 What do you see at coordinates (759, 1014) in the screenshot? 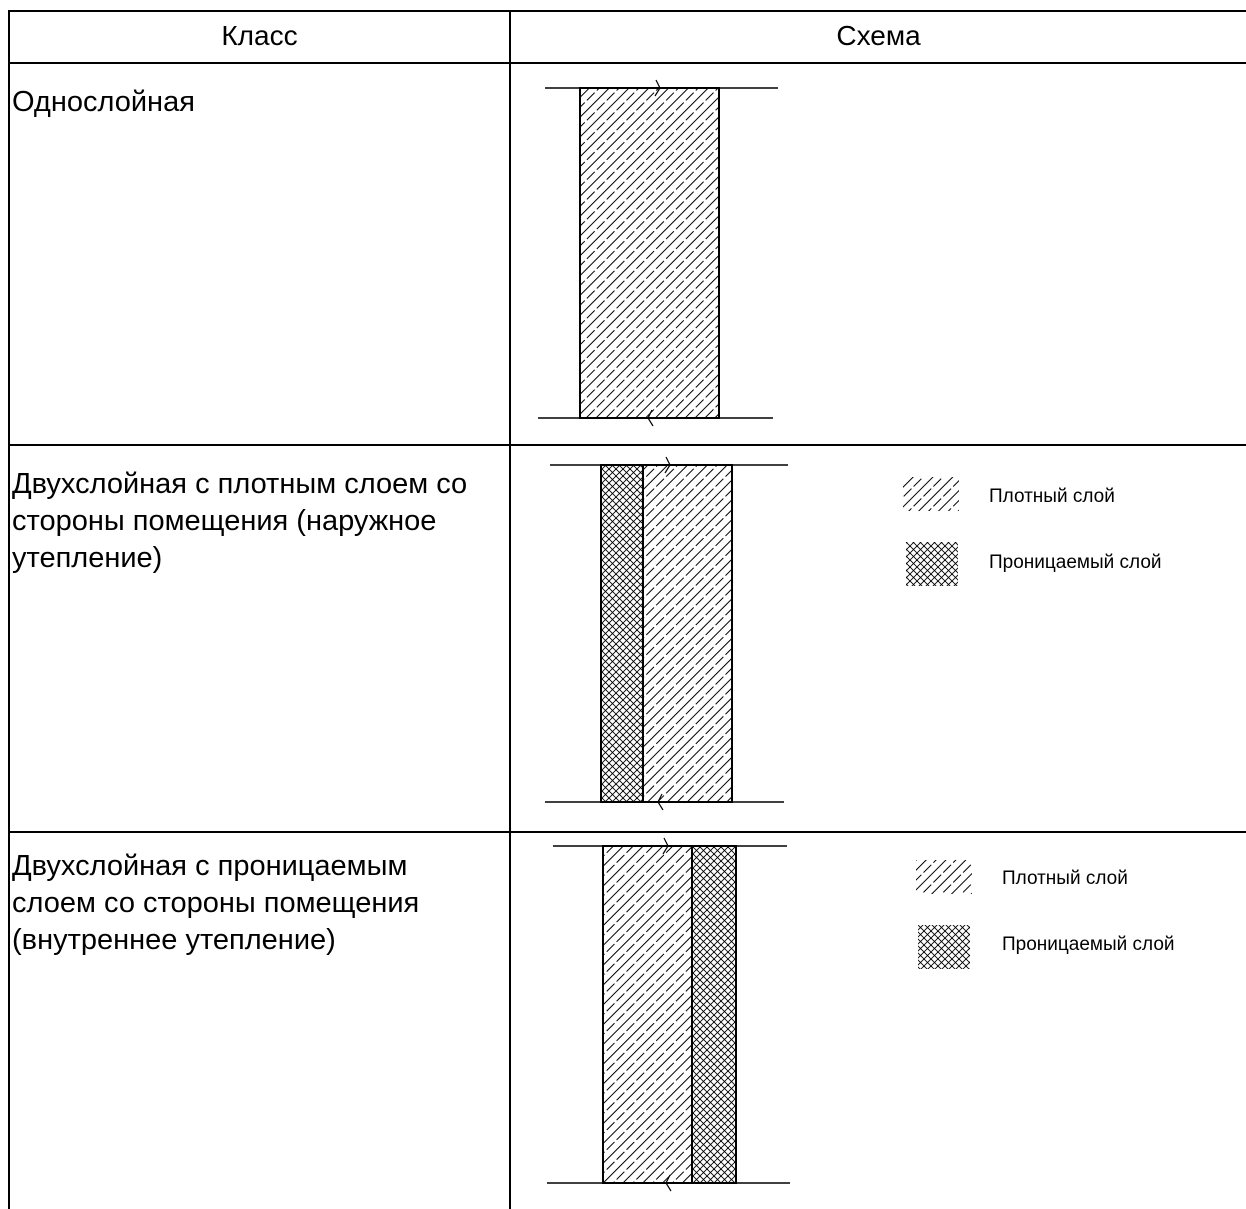
I see `scheme-two-layer-internal` at bounding box center [759, 1014].